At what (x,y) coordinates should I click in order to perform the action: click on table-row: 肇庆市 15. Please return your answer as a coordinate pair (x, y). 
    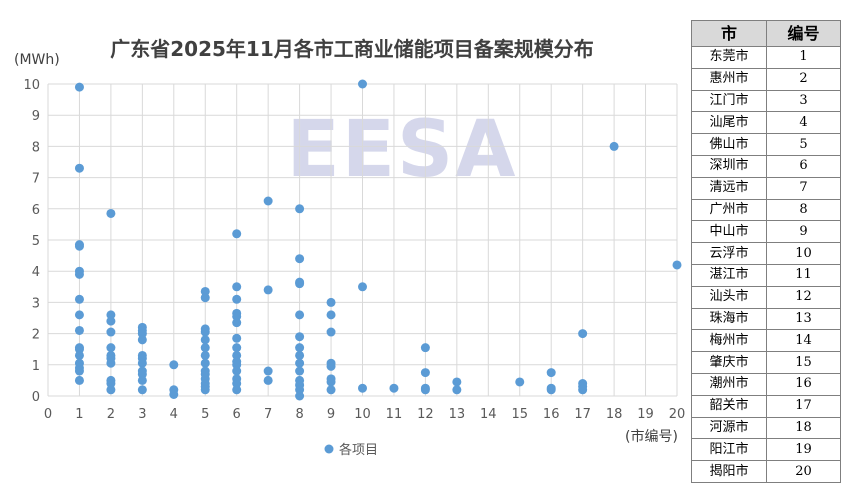
    Looking at the image, I should click on (766, 362).